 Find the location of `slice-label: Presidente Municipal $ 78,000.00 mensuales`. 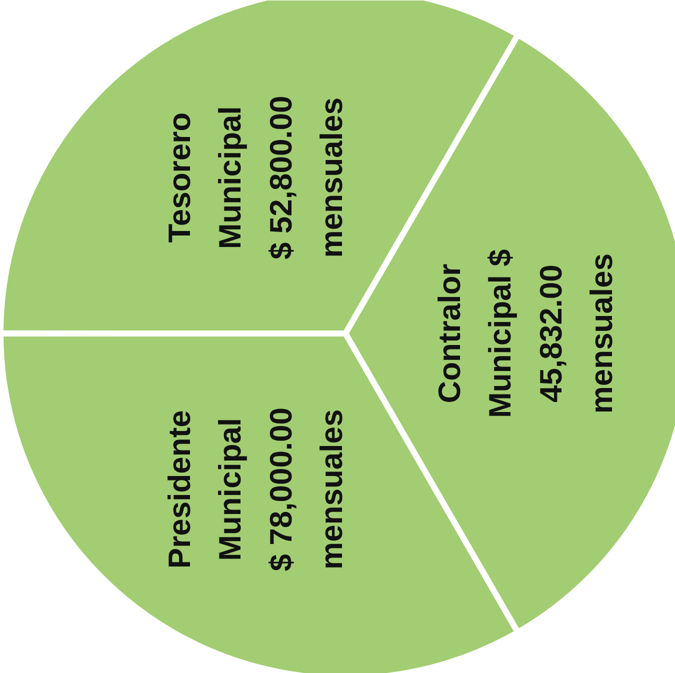

slice-label: Presidente Municipal $ 78,000.00 mensuales is located at coordinates (256, 489).